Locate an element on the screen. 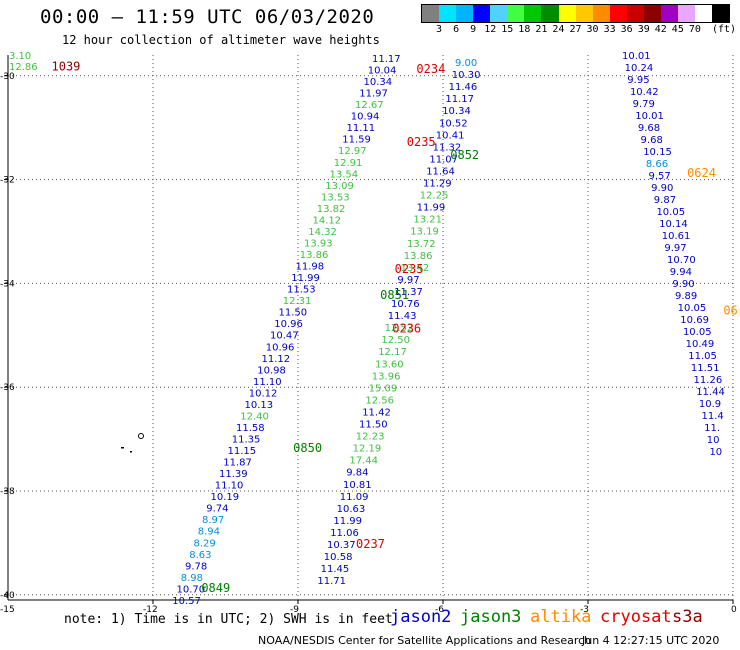 This screenshot has width=740, height=650. color-scale-tick: 15 is located at coordinates (507, 29).